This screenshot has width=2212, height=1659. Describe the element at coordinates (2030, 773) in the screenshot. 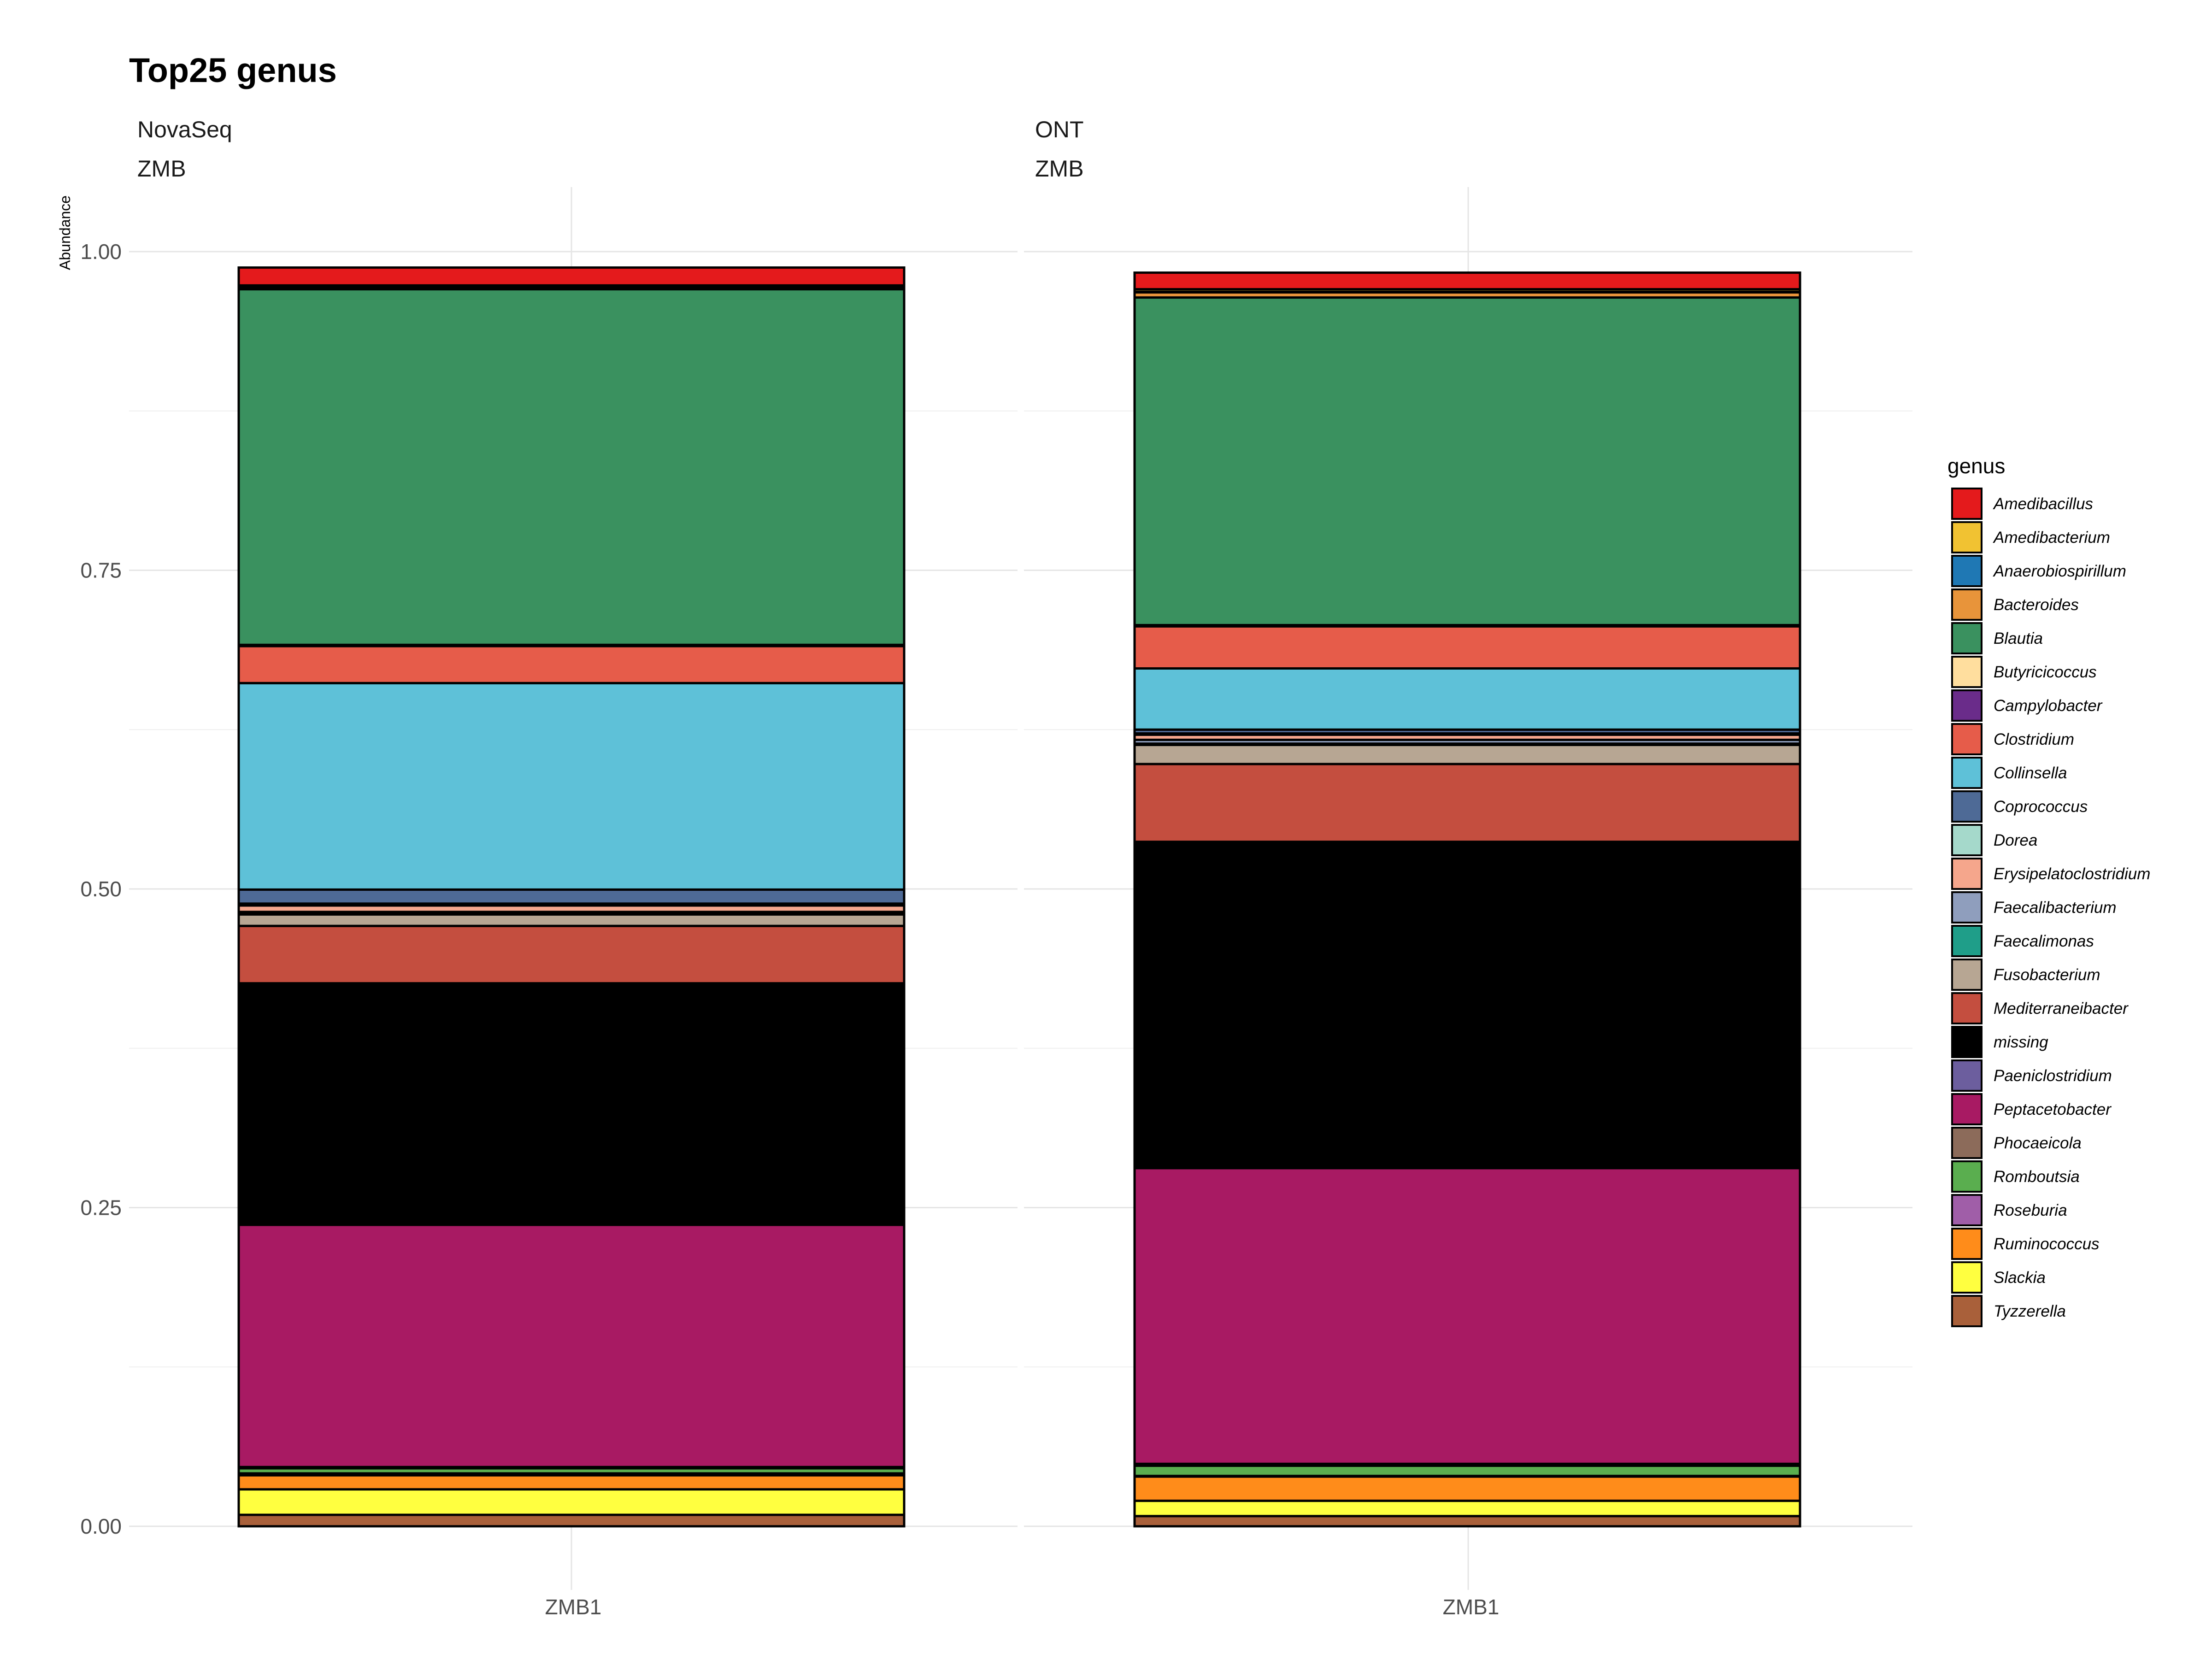

I see `legend-label: Collinsella` at that location.